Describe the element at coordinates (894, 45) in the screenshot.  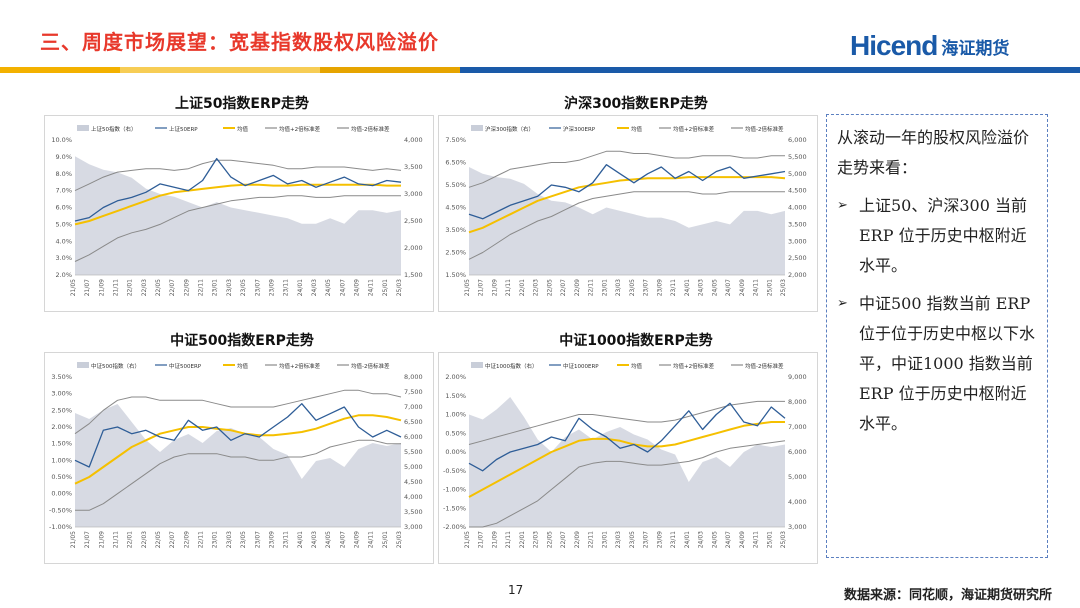
I see `logo-text-en: Hicend` at that location.